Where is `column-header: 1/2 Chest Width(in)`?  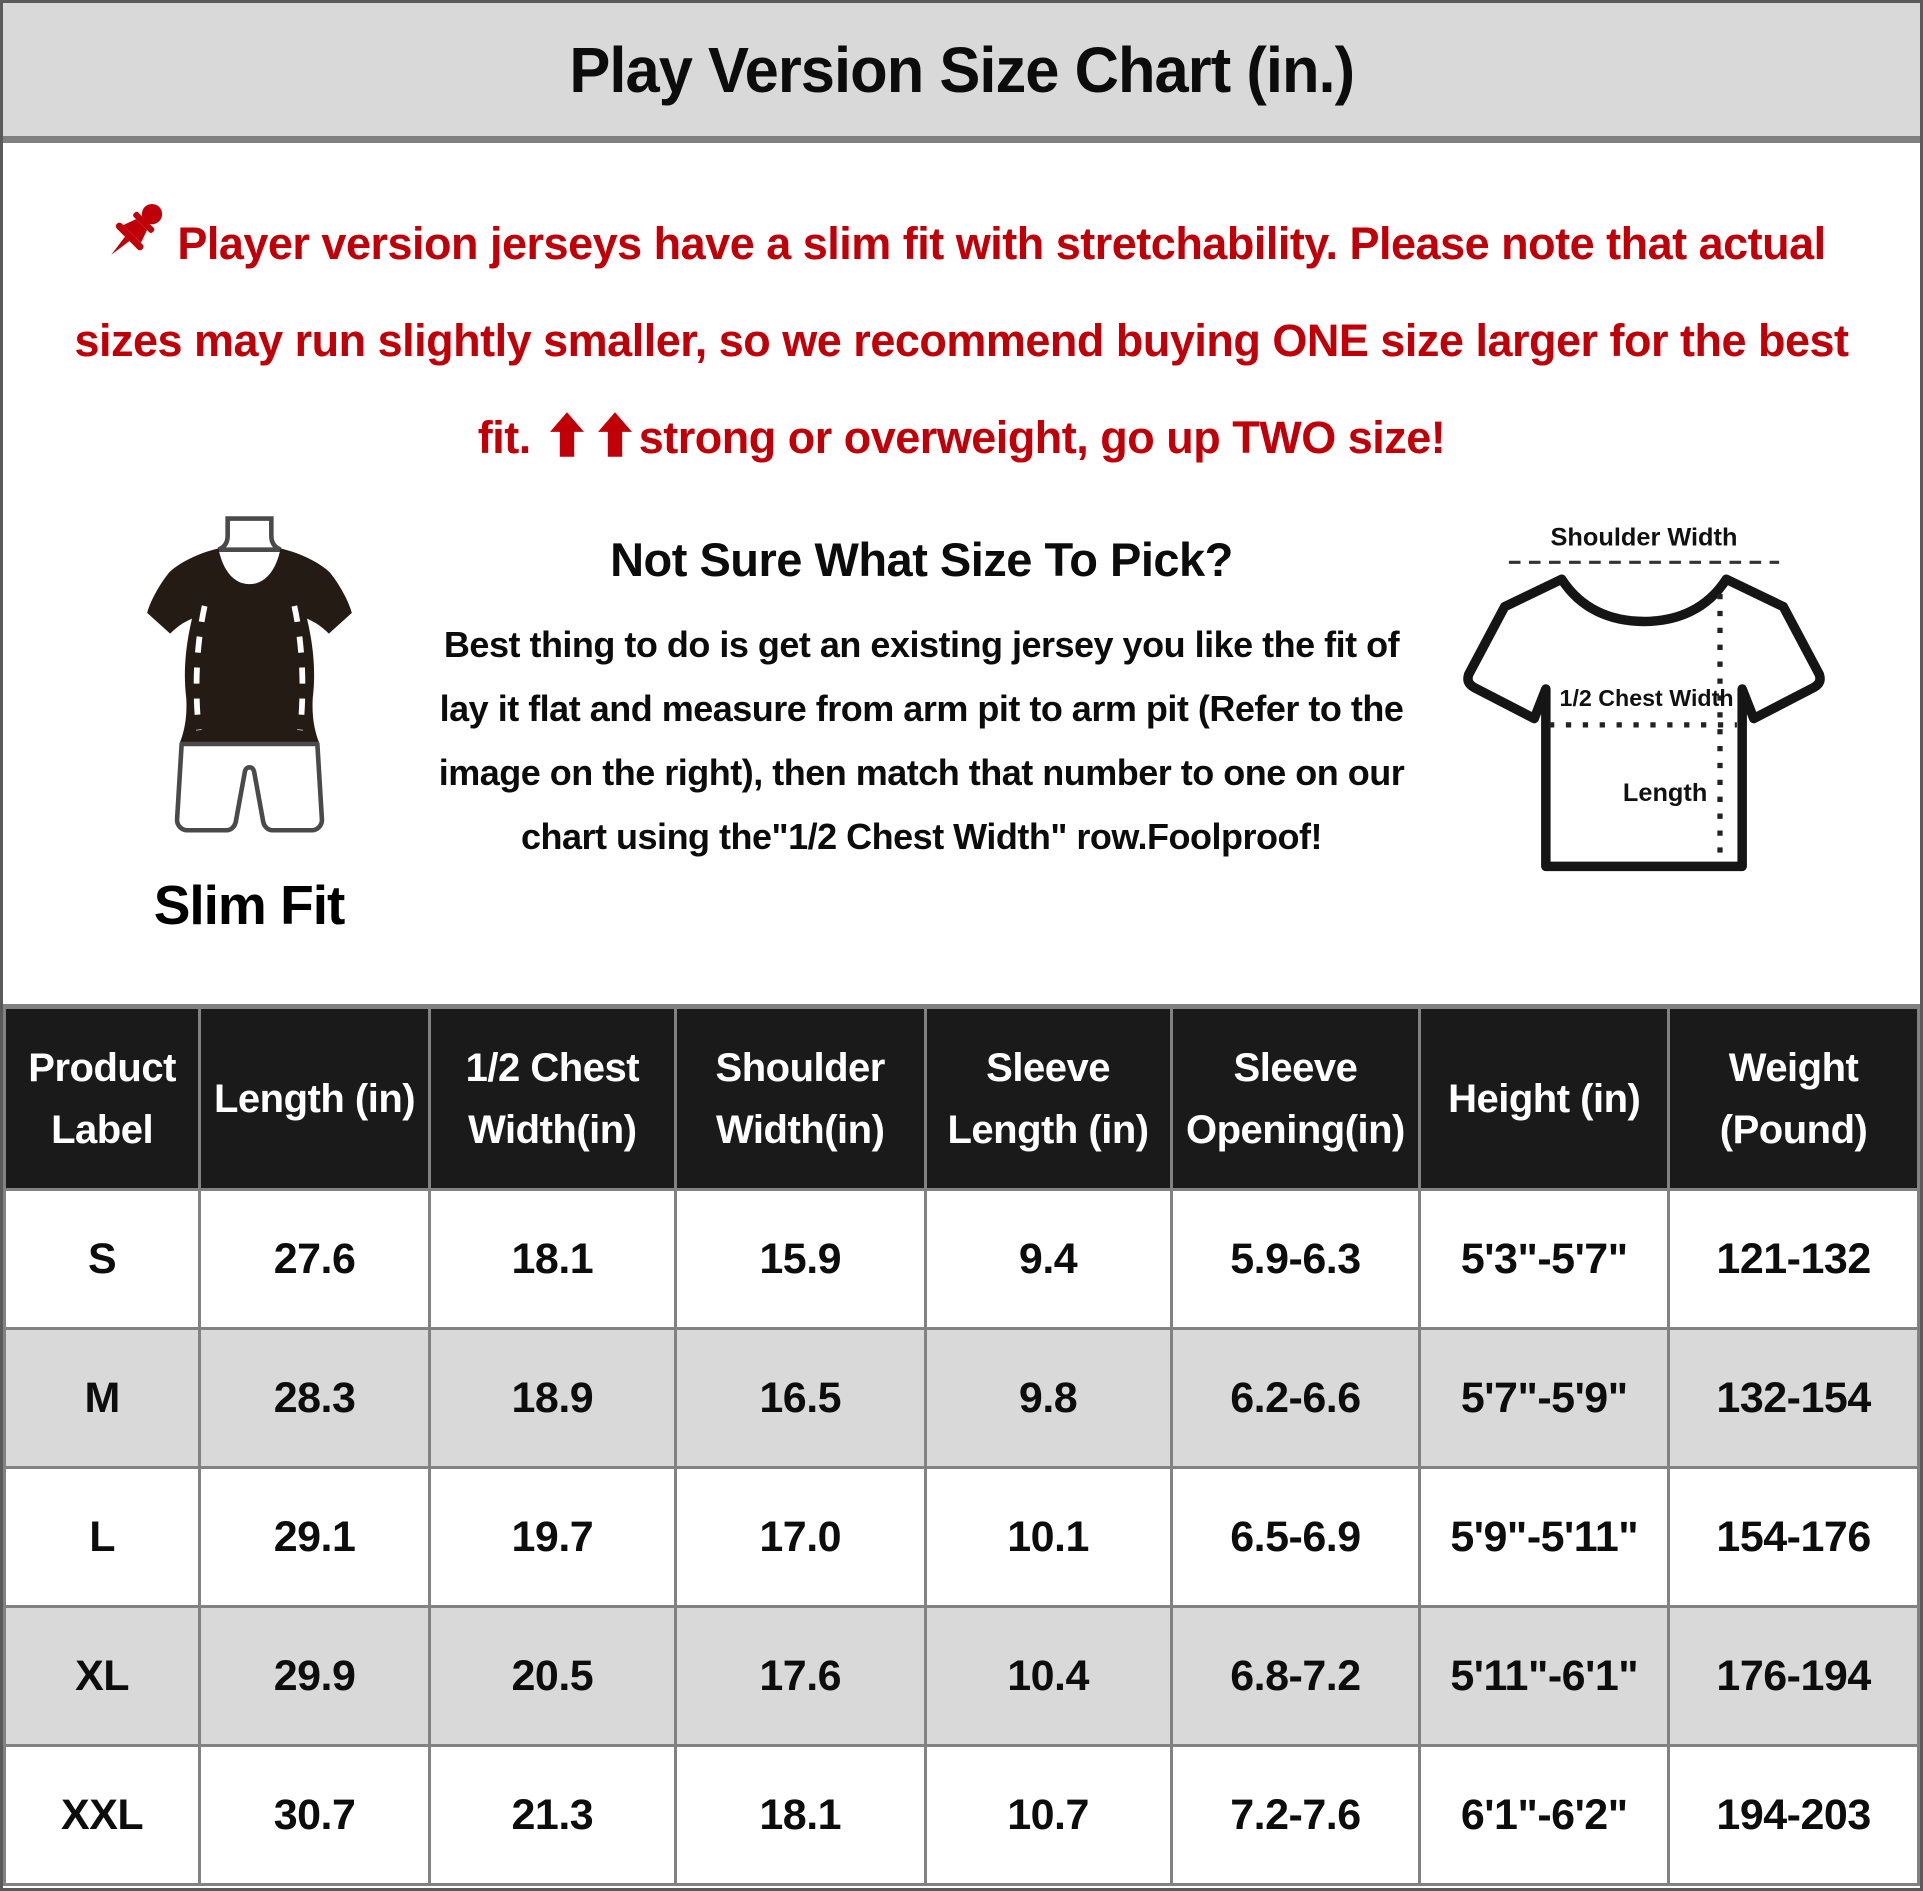 column-header: 1/2 Chest Width(in) is located at coordinates (552, 1098).